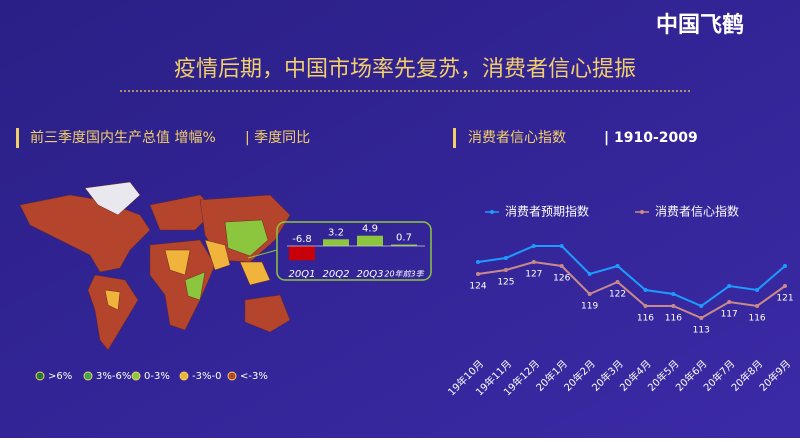  Describe the element at coordinates (404, 274) in the screenshot. I see `category-label: 20年前3季` at that location.